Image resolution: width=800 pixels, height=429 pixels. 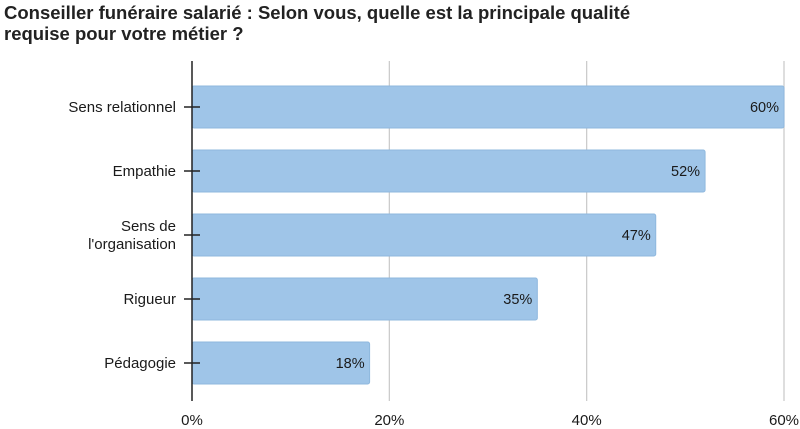 I want to click on category-label-3: Rigueur, so click(x=149, y=299).